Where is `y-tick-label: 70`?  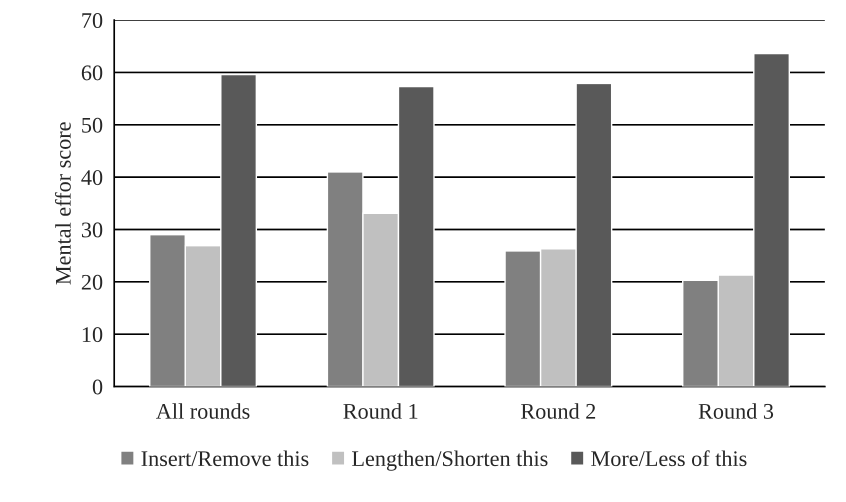
y-tick-label: 70 is located at coordinates (92, 20).